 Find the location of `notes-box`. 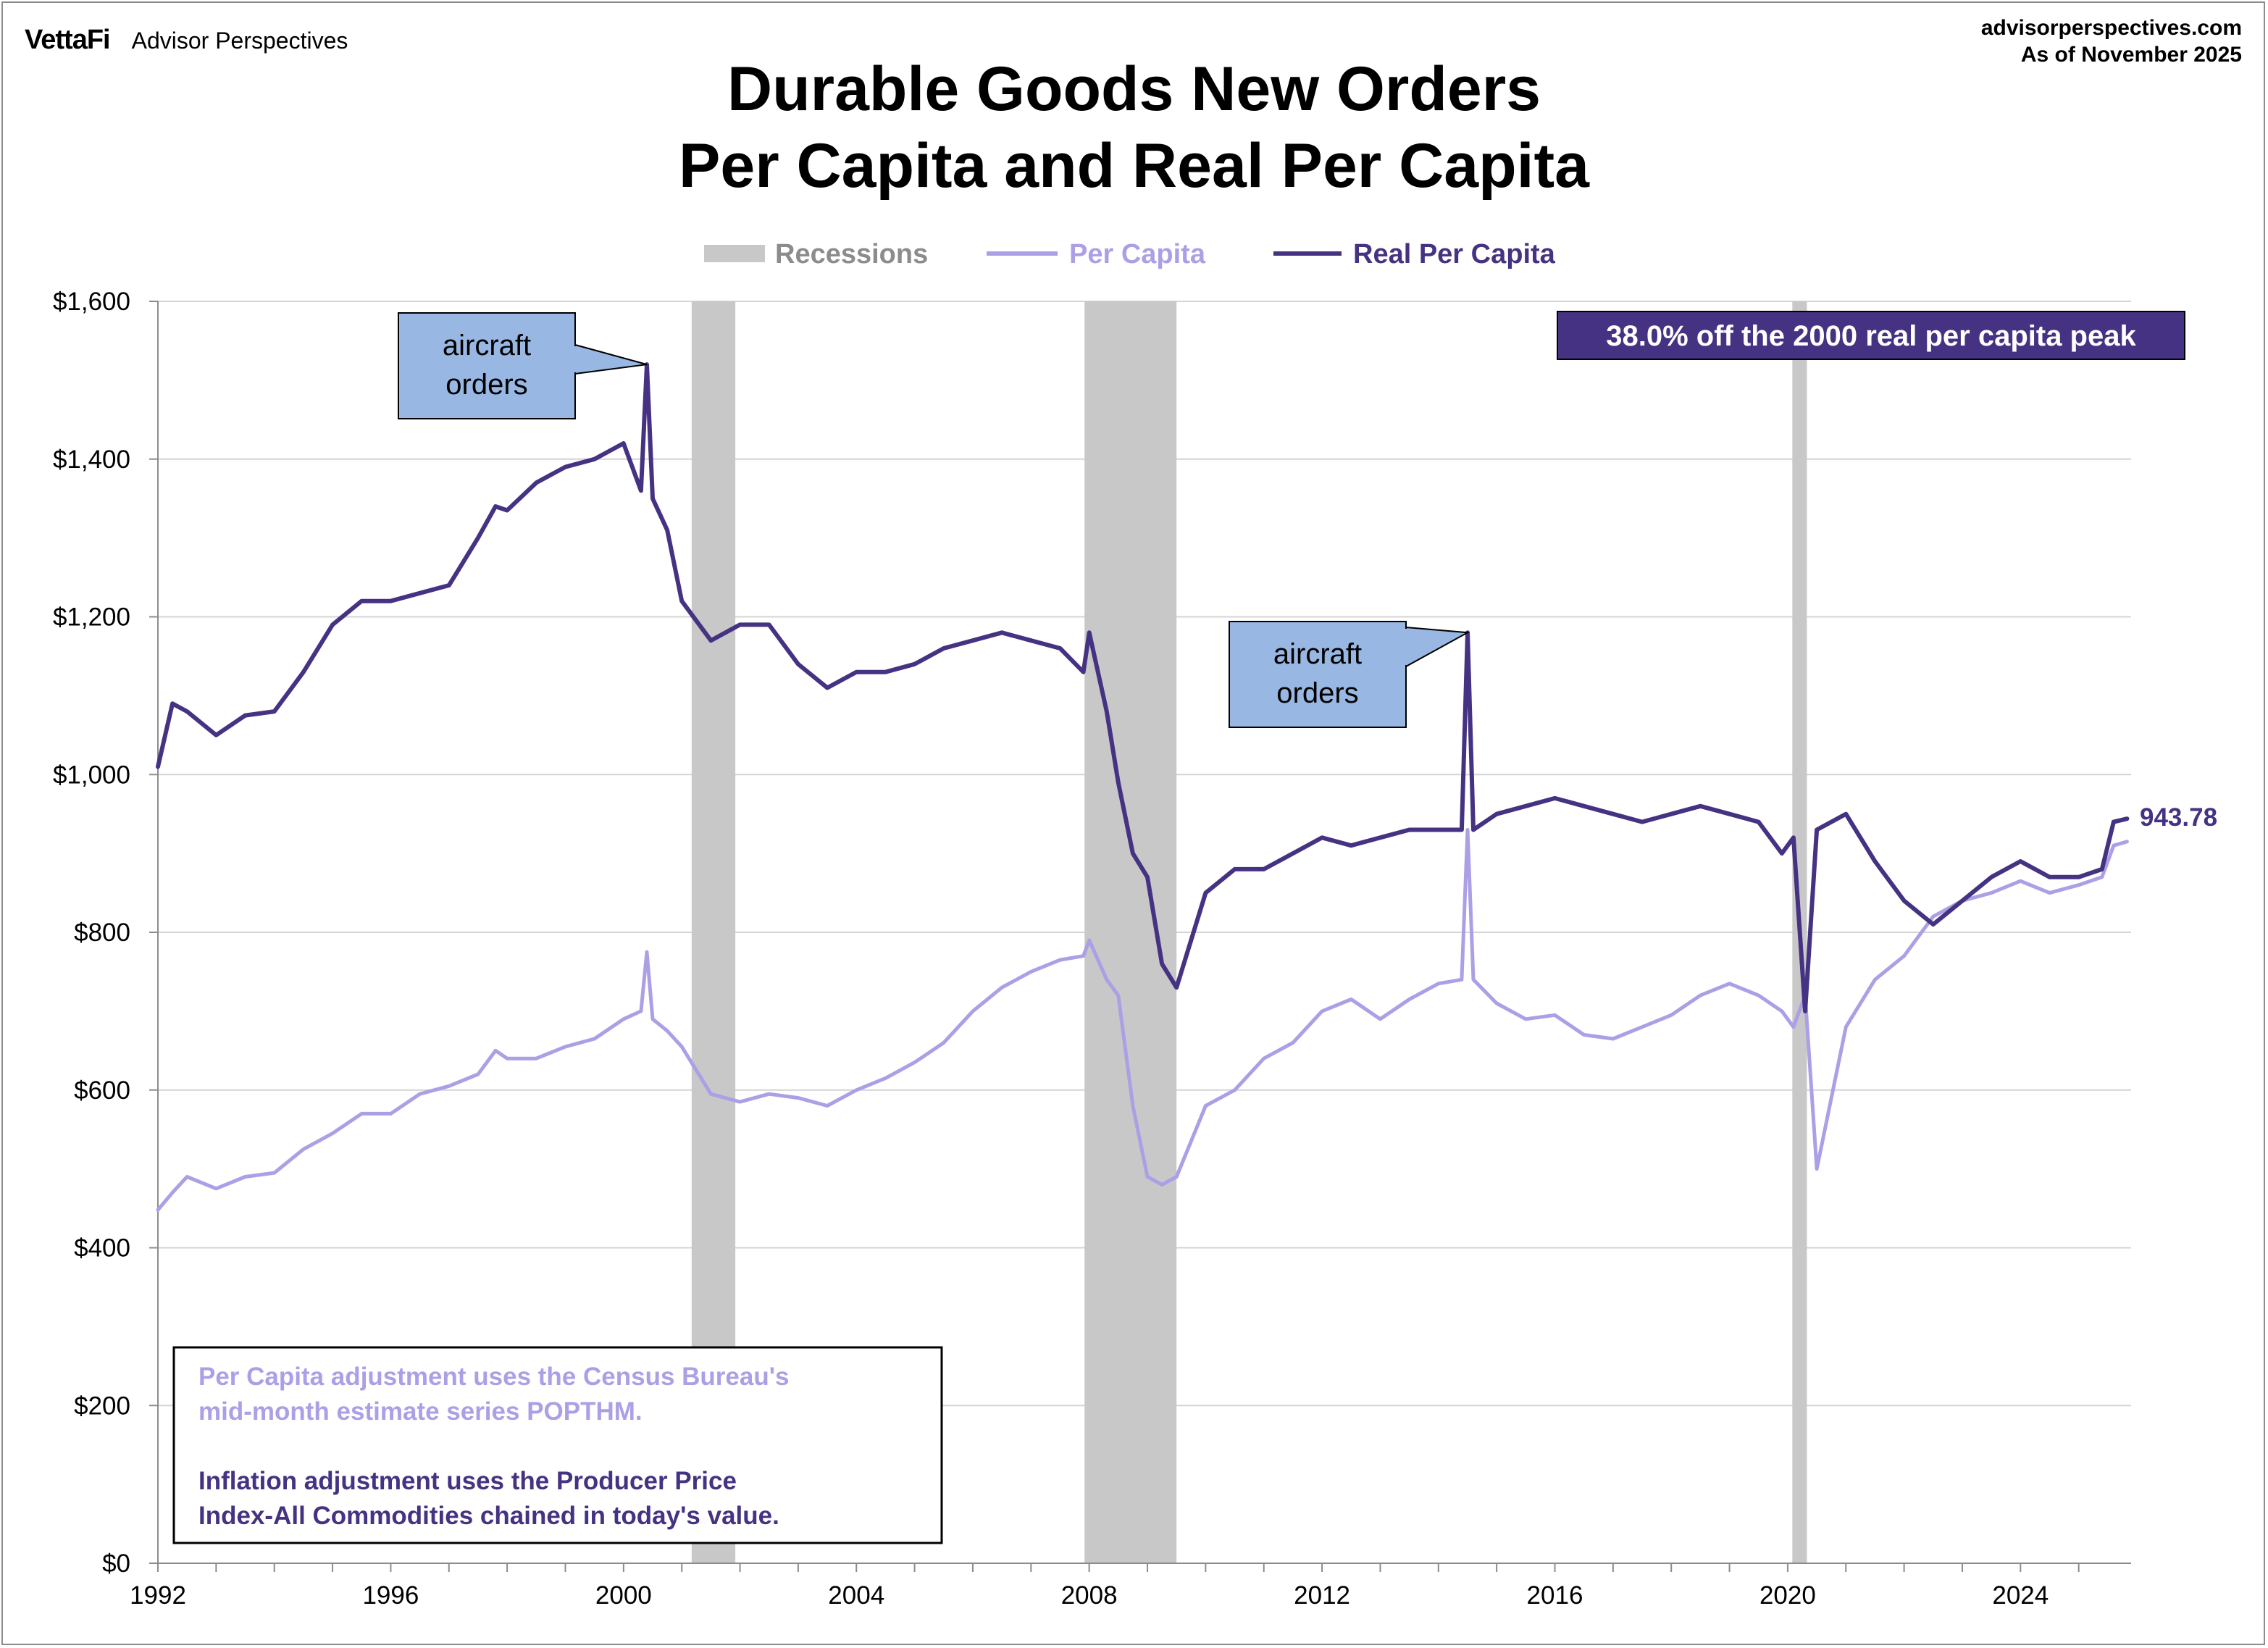

notes-box is located at coordinates (557, 1445).